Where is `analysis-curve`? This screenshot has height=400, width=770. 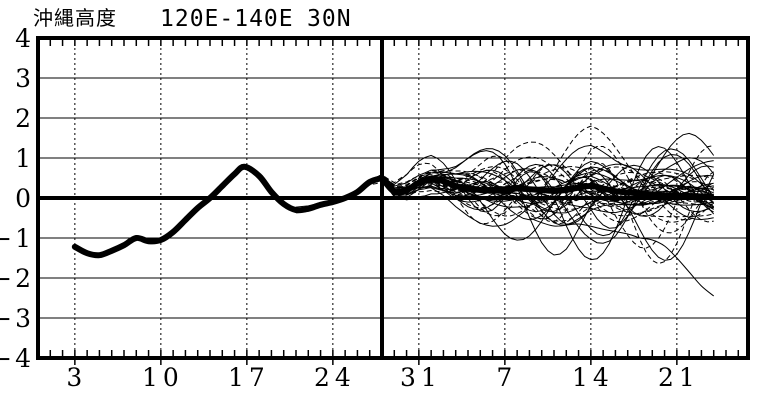
analysis-curve is located at coordinates (228, 211).